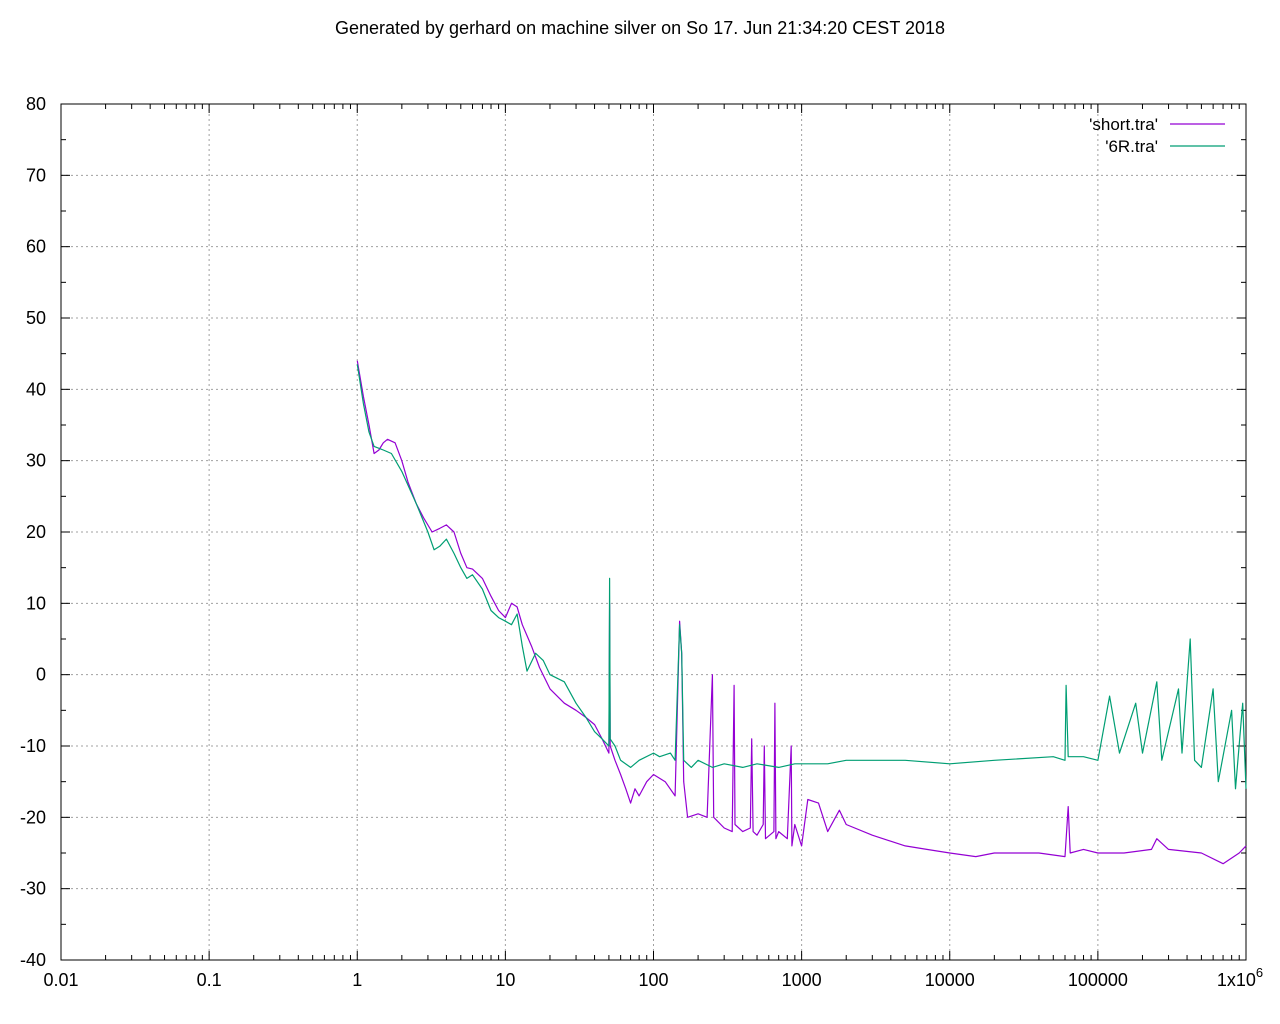 This screenshot has width=1280, height=1024. Describe the element at coordinates (1259, 972) in the screenshot. I see `x-tick-exponent: 6` at that location.